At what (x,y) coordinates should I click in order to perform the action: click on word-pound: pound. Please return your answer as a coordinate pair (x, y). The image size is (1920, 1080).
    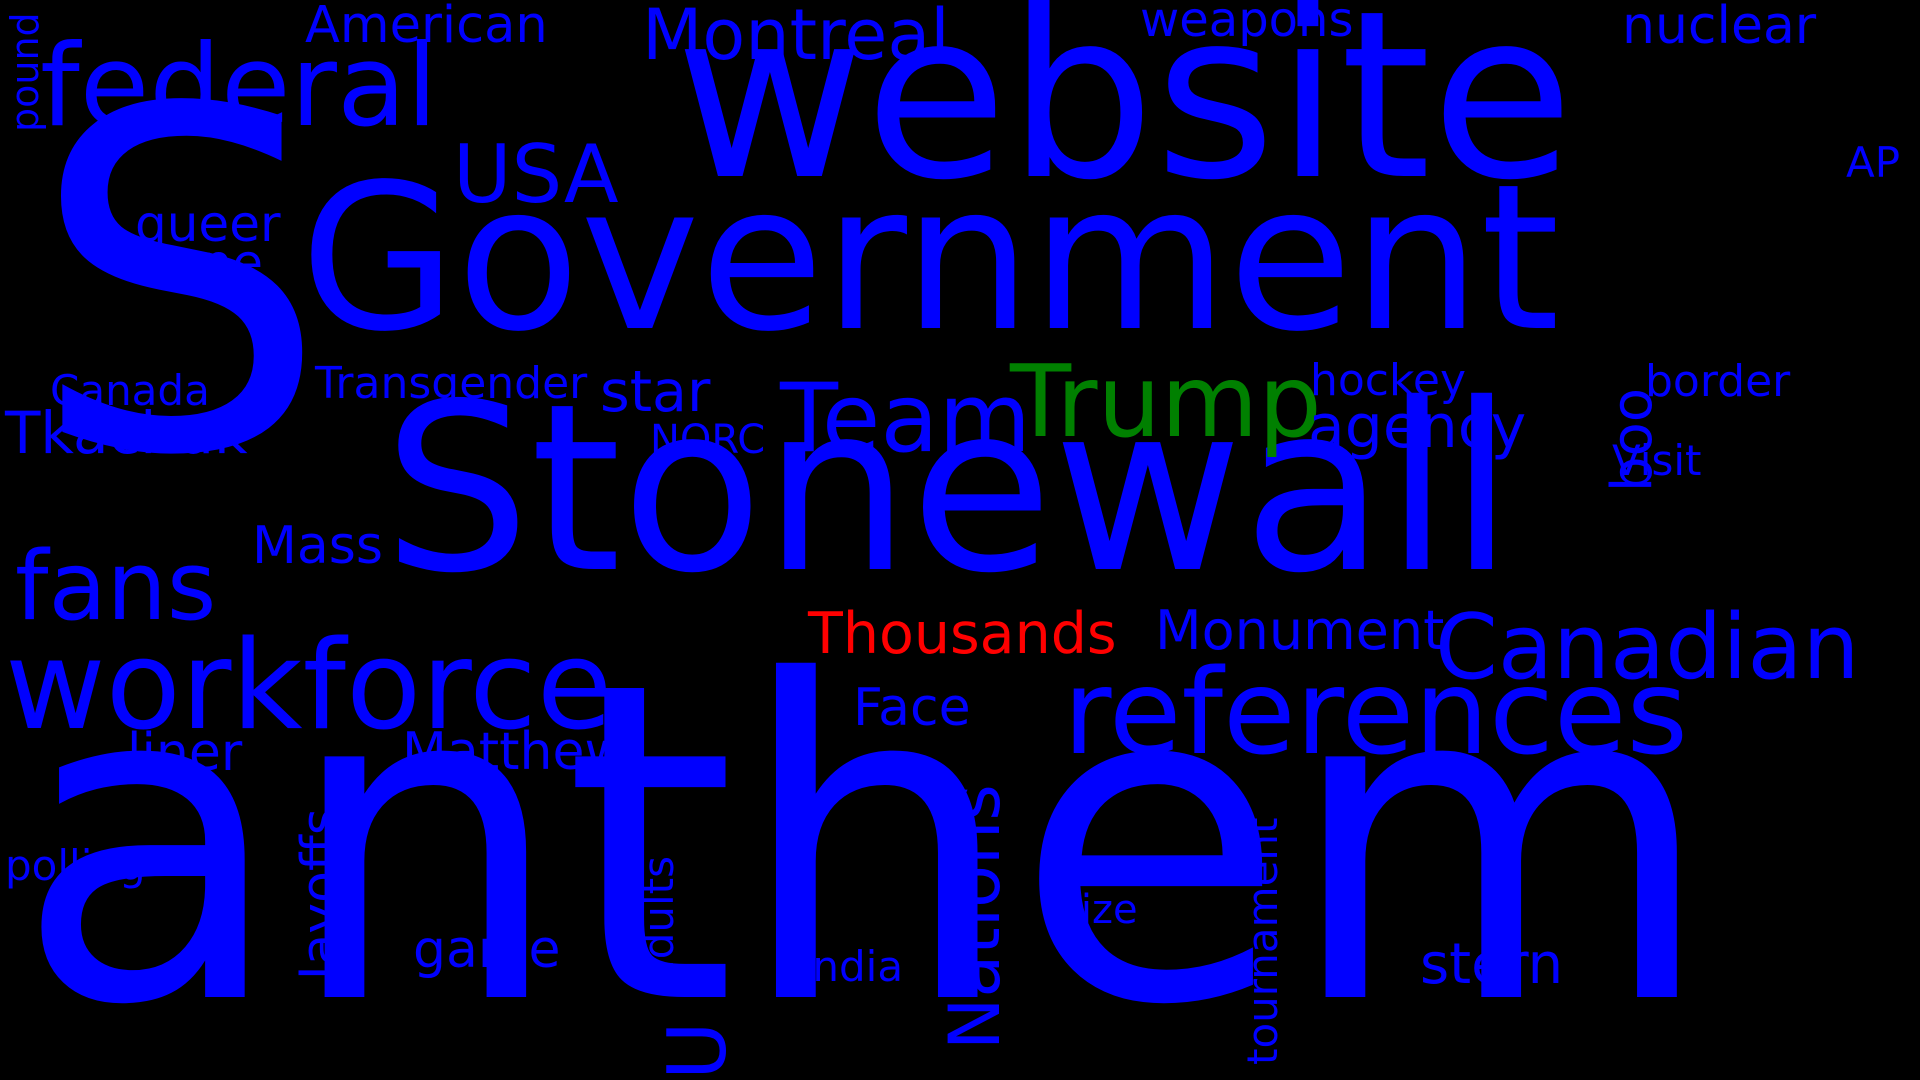
    Looking at the image, I should click on (25, 72).